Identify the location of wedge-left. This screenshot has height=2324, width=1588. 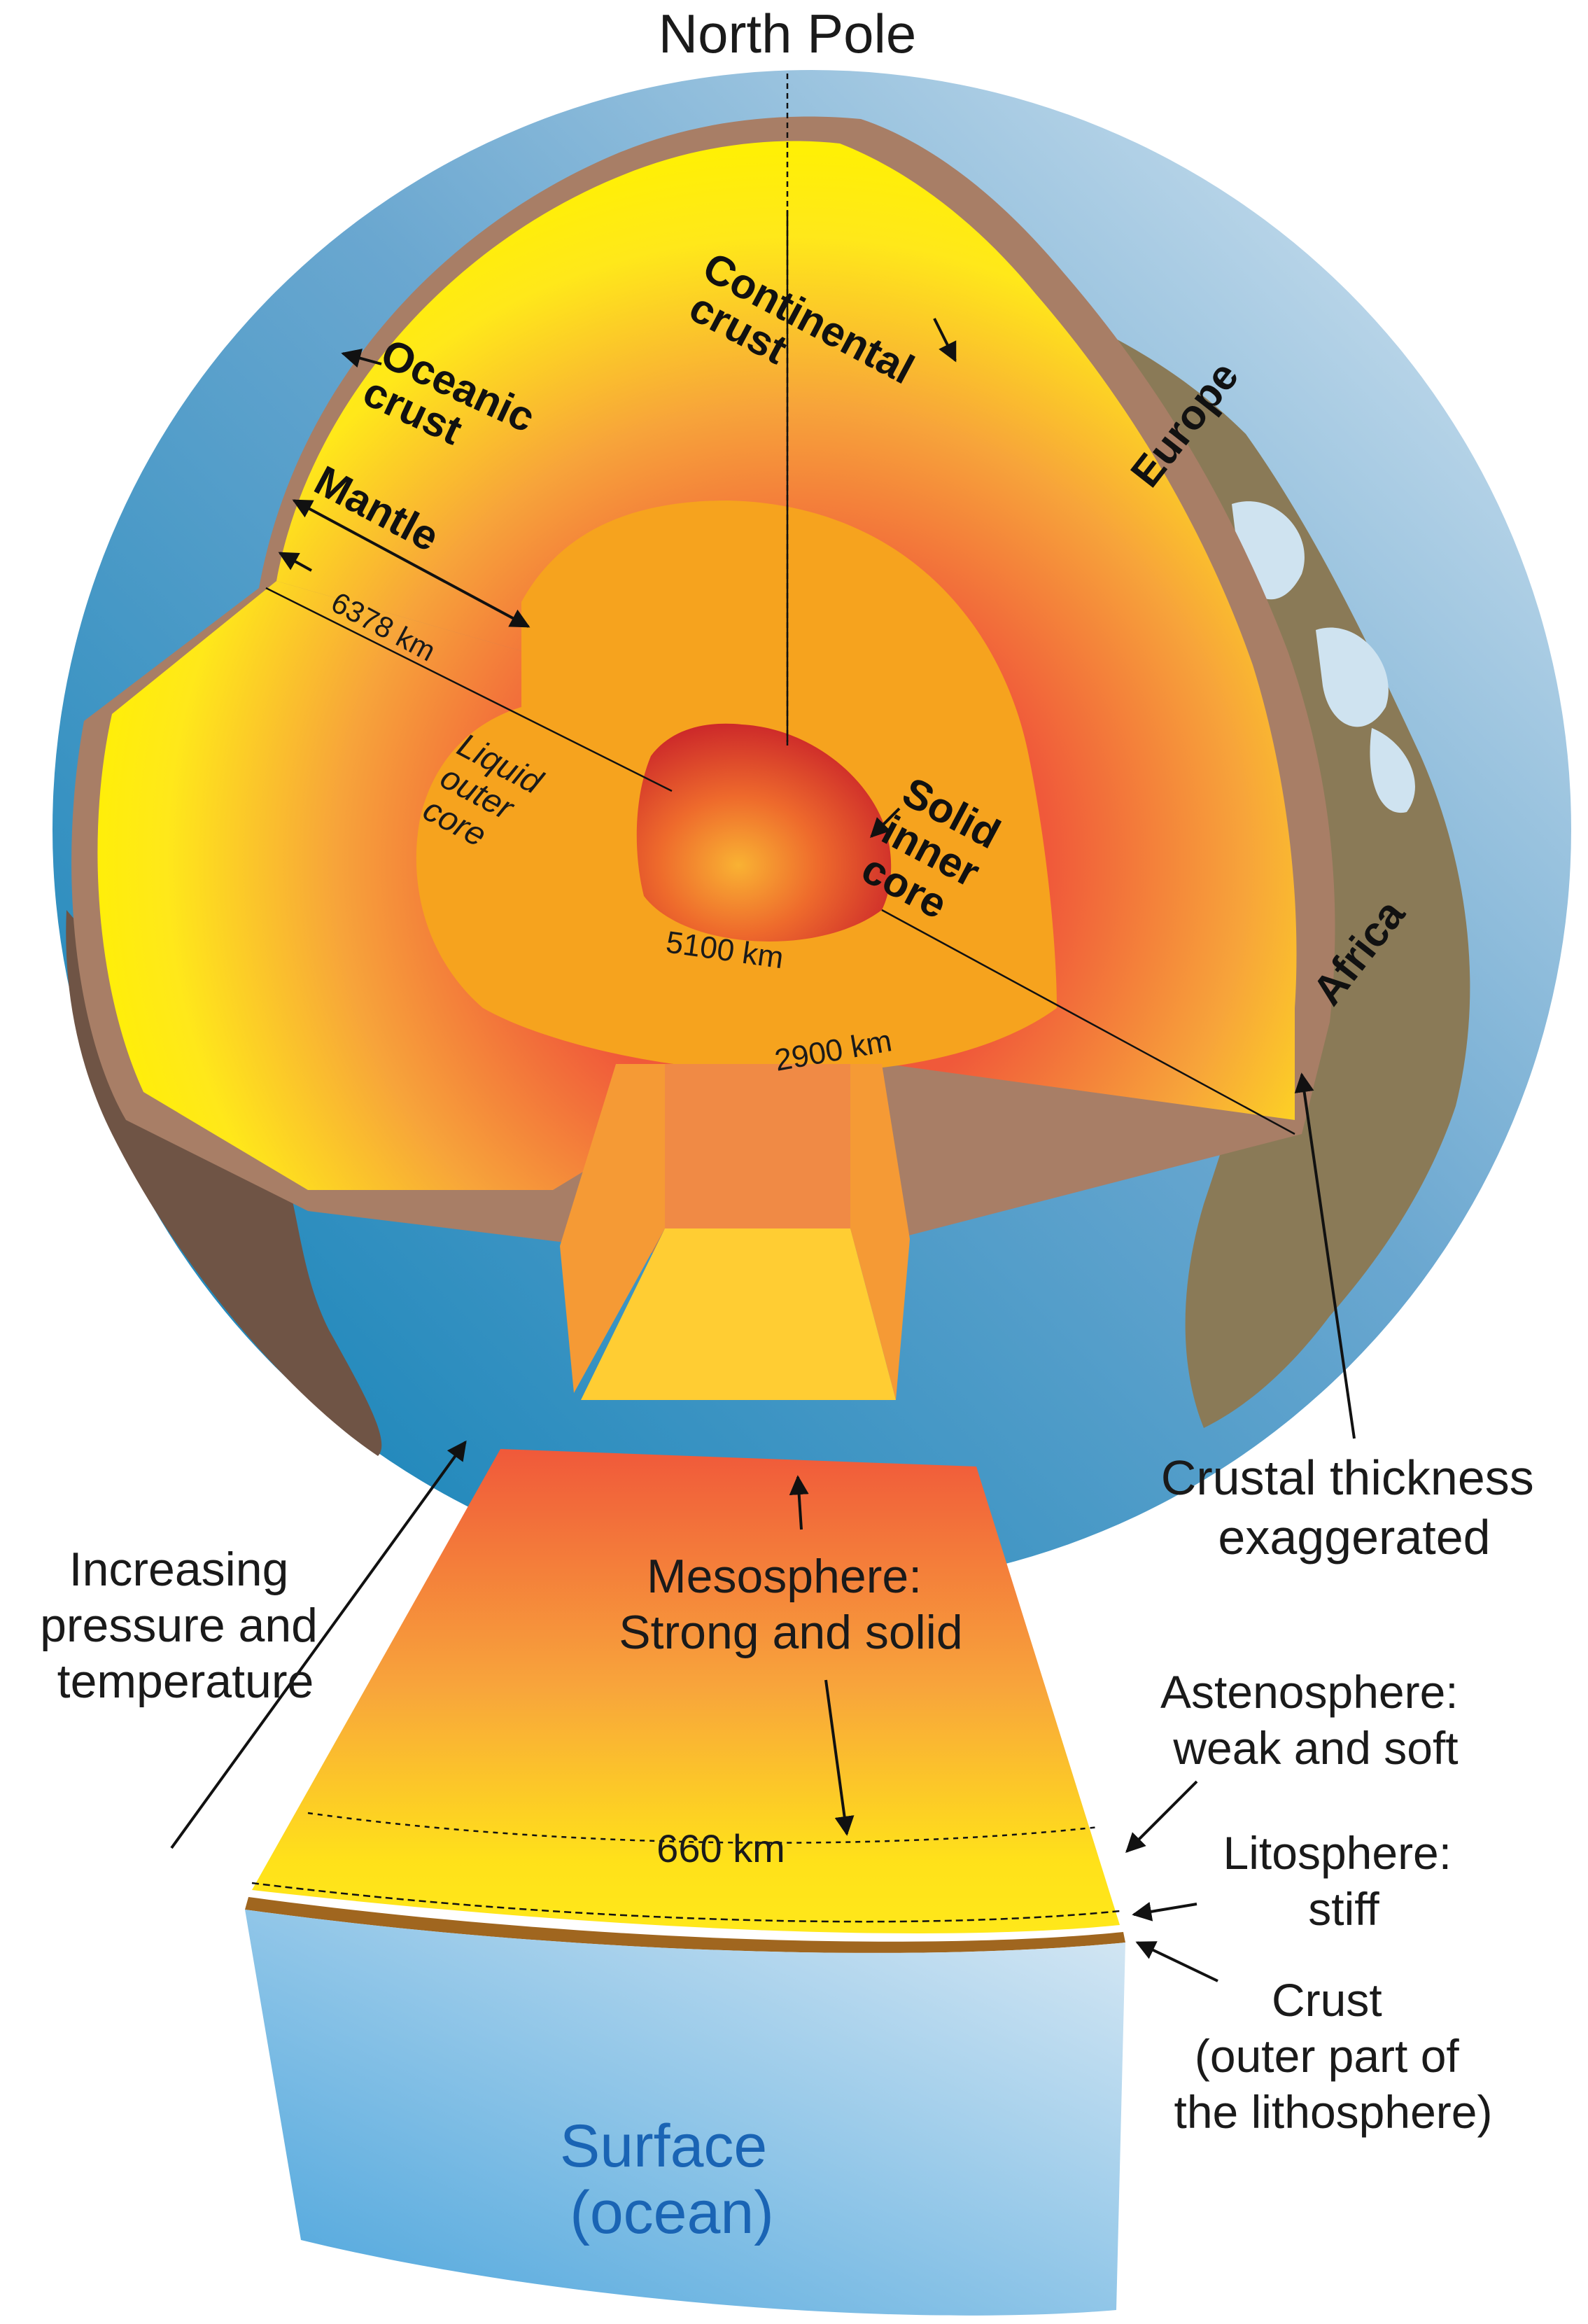
(612, 1228).